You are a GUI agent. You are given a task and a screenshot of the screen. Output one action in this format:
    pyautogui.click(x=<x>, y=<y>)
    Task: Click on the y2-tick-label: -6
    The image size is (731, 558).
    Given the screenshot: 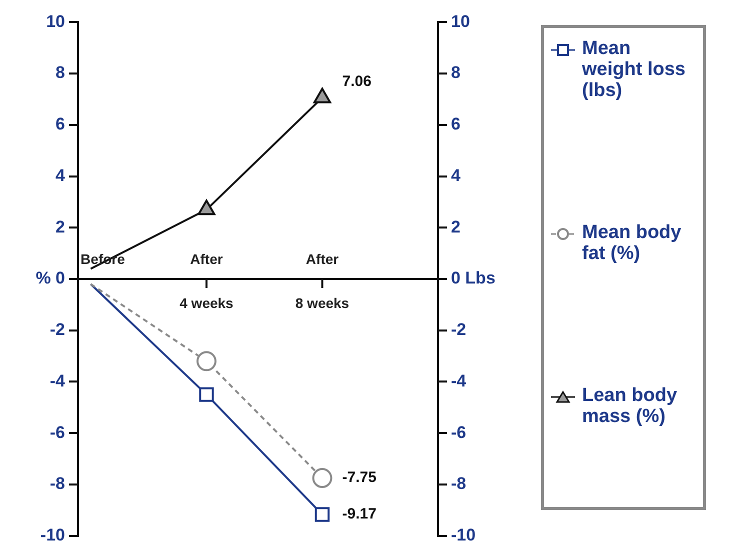 What is the action you would take?
    pyautogui.click(x=458, y=432)
    